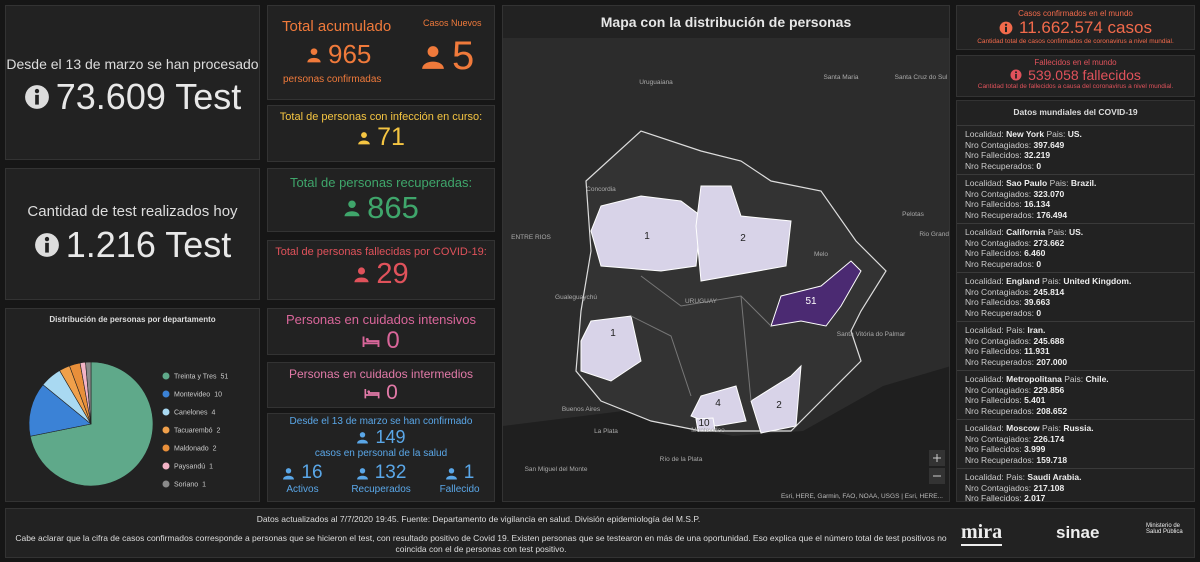 The width and height of the screenshot is (1200, 562). I want to click on new-value: 5, so click(463, 56).